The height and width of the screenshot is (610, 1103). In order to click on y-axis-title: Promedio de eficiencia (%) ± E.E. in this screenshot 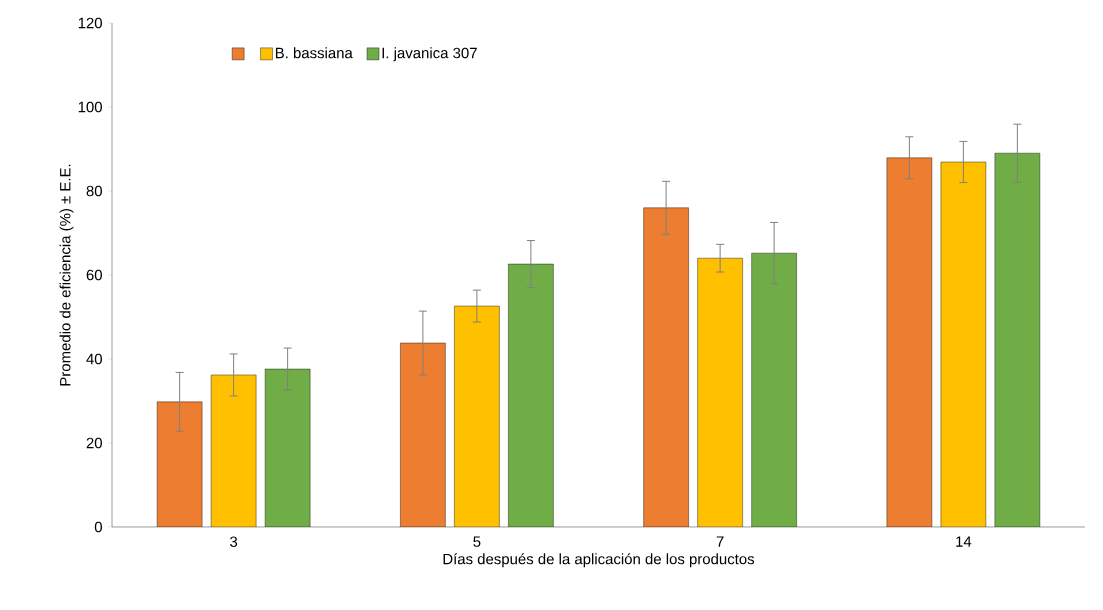, I will do `click(66, 275)`.